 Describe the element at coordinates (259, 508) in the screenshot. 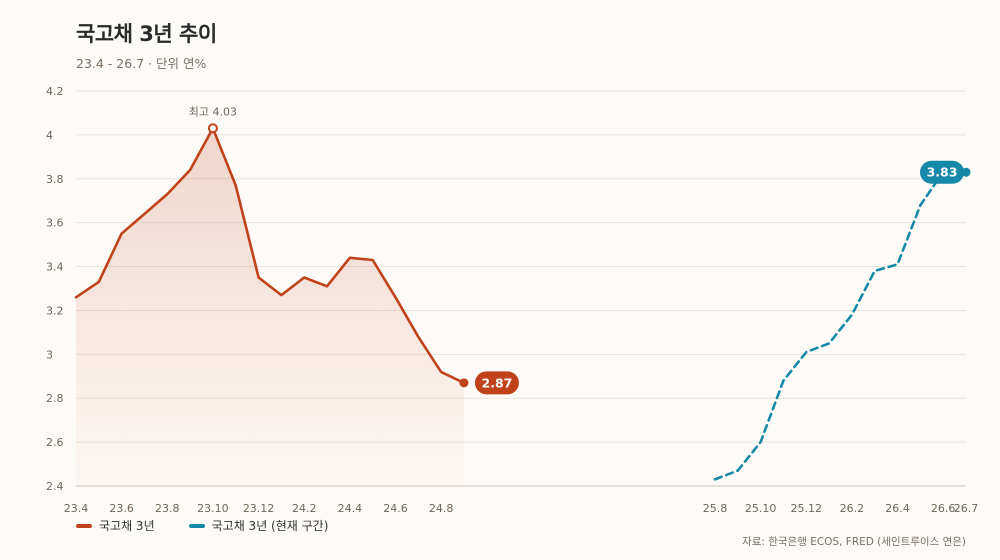

I see `x-tick-label: 23.12` at that location.